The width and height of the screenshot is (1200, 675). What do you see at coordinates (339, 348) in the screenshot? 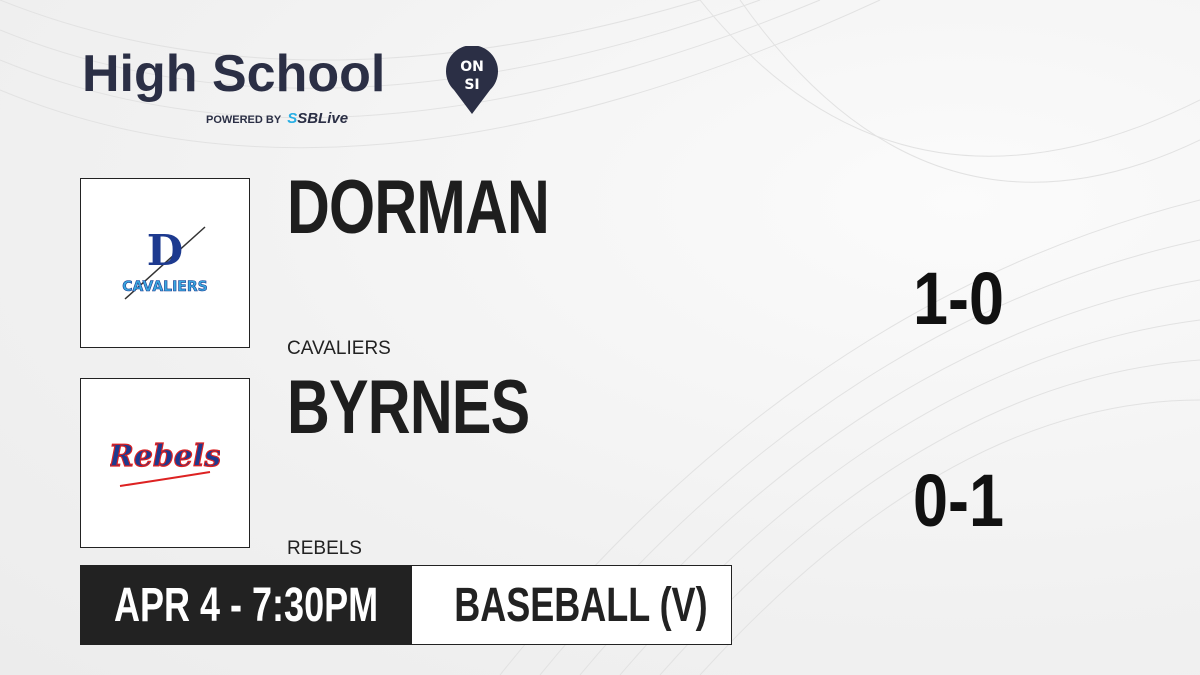
I see `team-mascot-home: CAVALIERS` at bounding box center [339, 348].